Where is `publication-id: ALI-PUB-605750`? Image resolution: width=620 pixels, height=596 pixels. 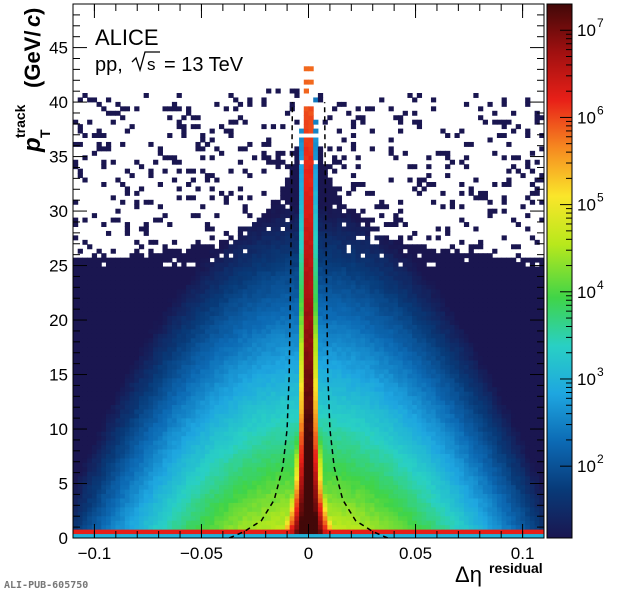
publication-id: ALI-PUB-605750 is located at coordinates (46, 585).